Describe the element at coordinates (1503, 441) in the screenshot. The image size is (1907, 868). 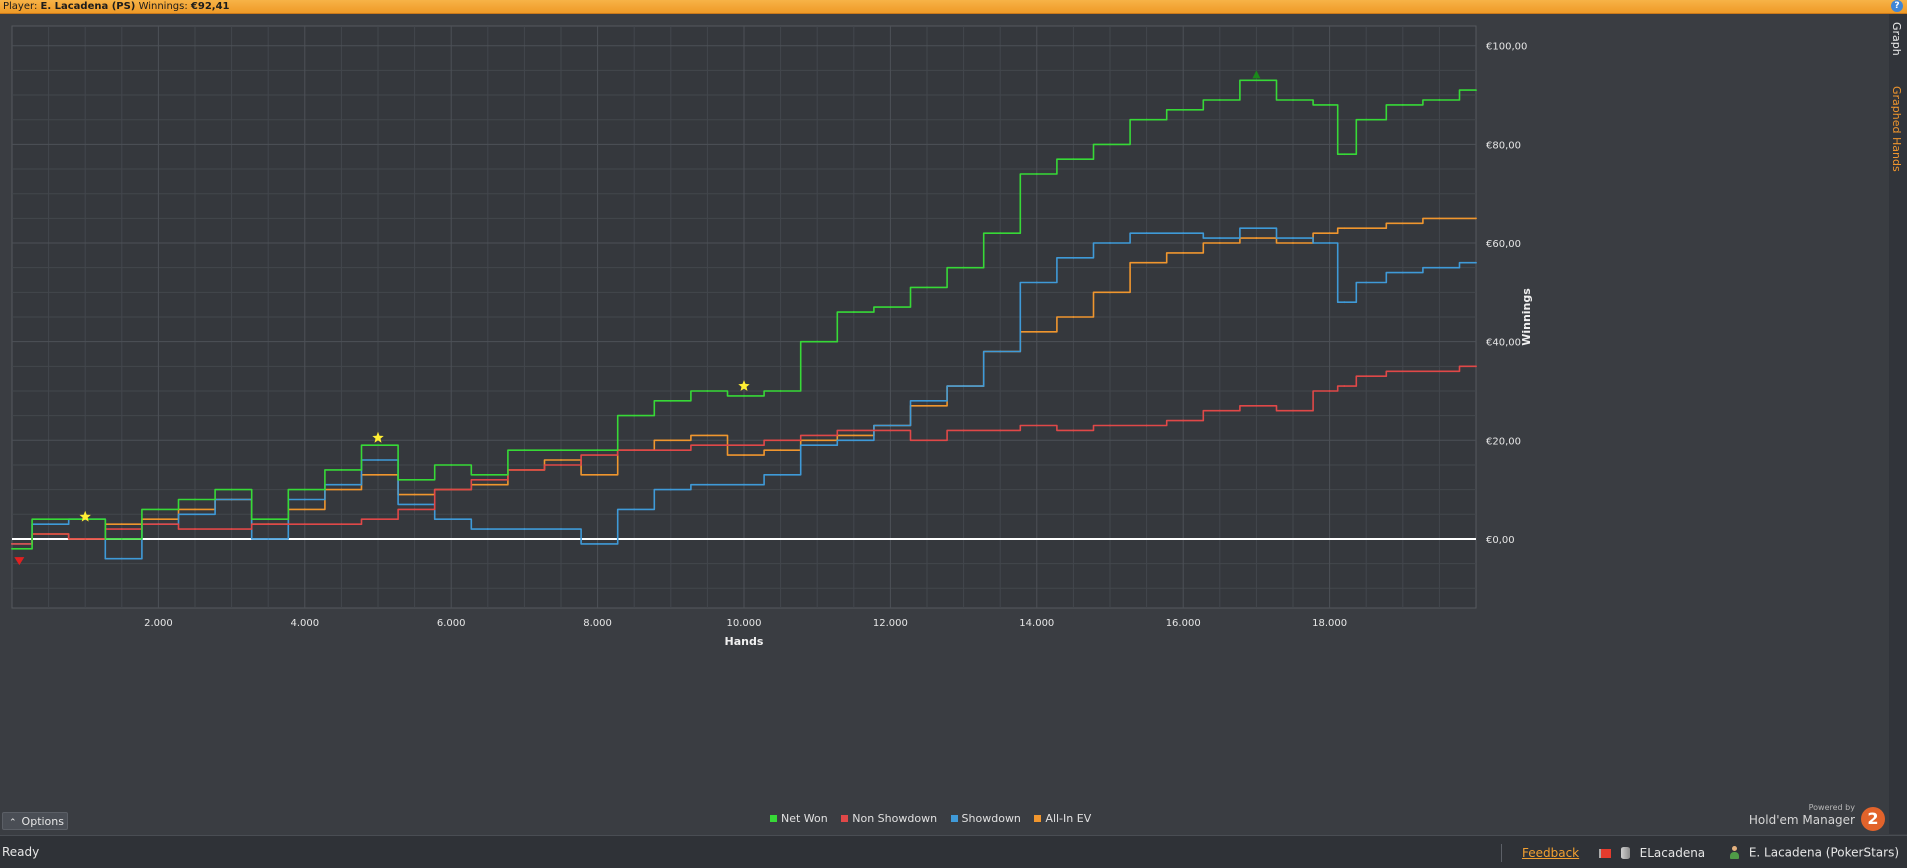
I see `y-tick-label: €20,00` at that location.